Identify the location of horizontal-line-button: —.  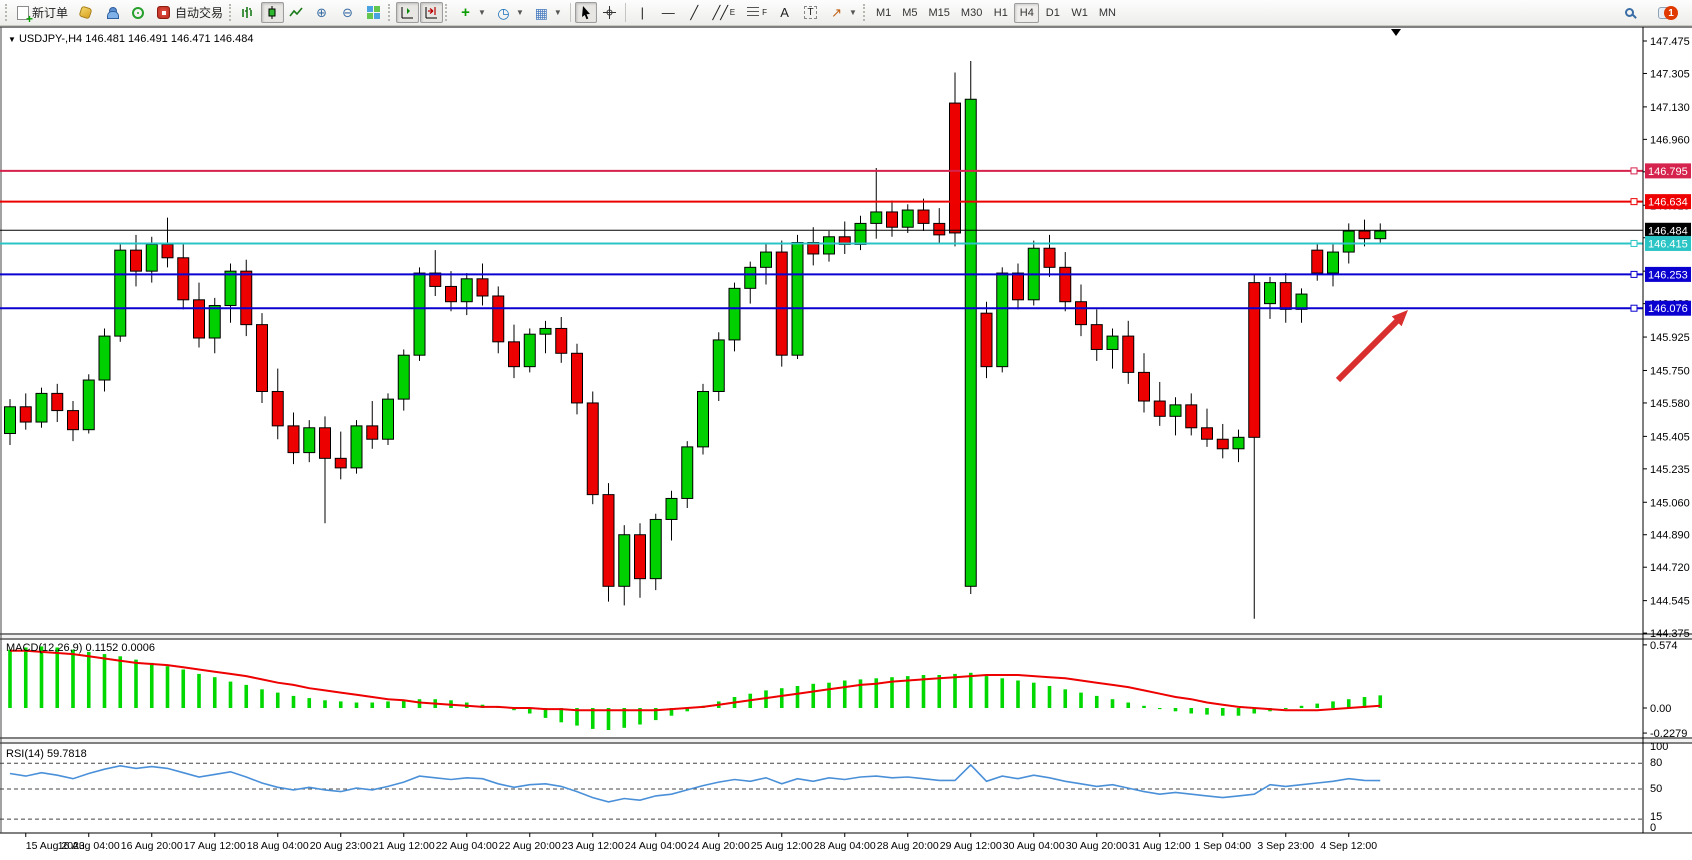
(668, 12).